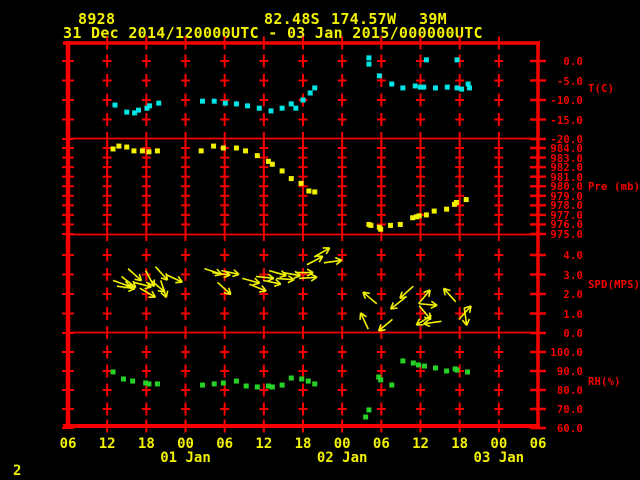 The height and width of the screenshot is (480, 640). Describe the element at coordinates (566, 215) in the screenshot. I see `y-axis-tick-label: 977.0` at that location.